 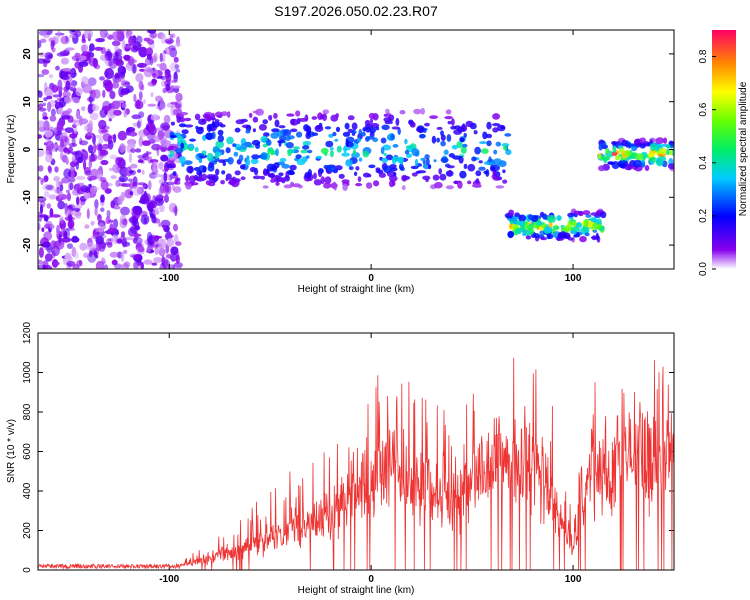 I want to click on colorbar-gradient, so click(x=724, y=149).